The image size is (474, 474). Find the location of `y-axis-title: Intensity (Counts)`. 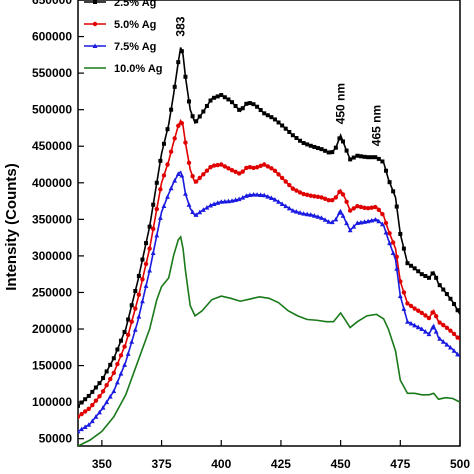

y-axis-title: Intensity (Counts) is located at coordinates (11, 227).